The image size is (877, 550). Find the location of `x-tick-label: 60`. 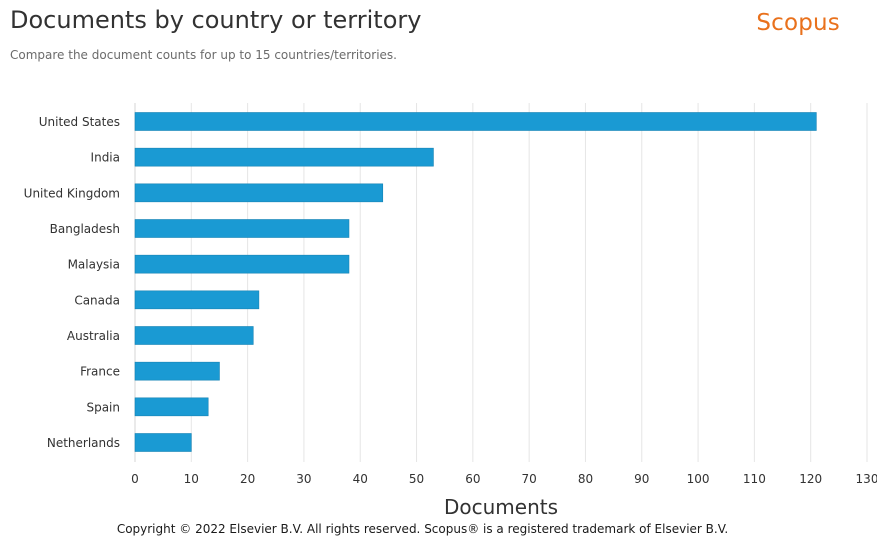

x-tick-label: 60 is located at coordinates (472, 479).